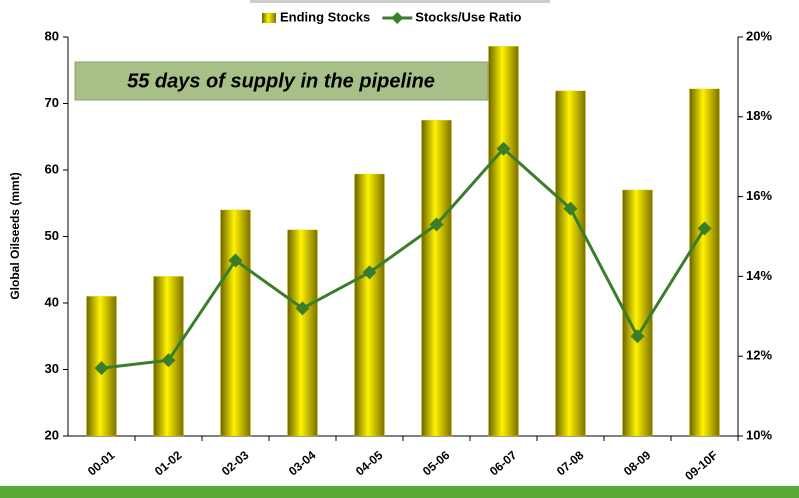 This screenshot has width=799, height=498. What do you see at coordinates (759, 355) in the screenshot?
I see `y2-tick-label: 12%` at bounding box center [759, 355].